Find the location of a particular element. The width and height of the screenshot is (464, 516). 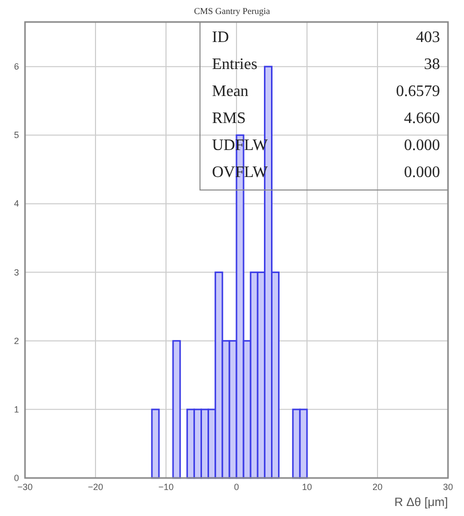

annotation: 38 is located at coordinates (432, 64).